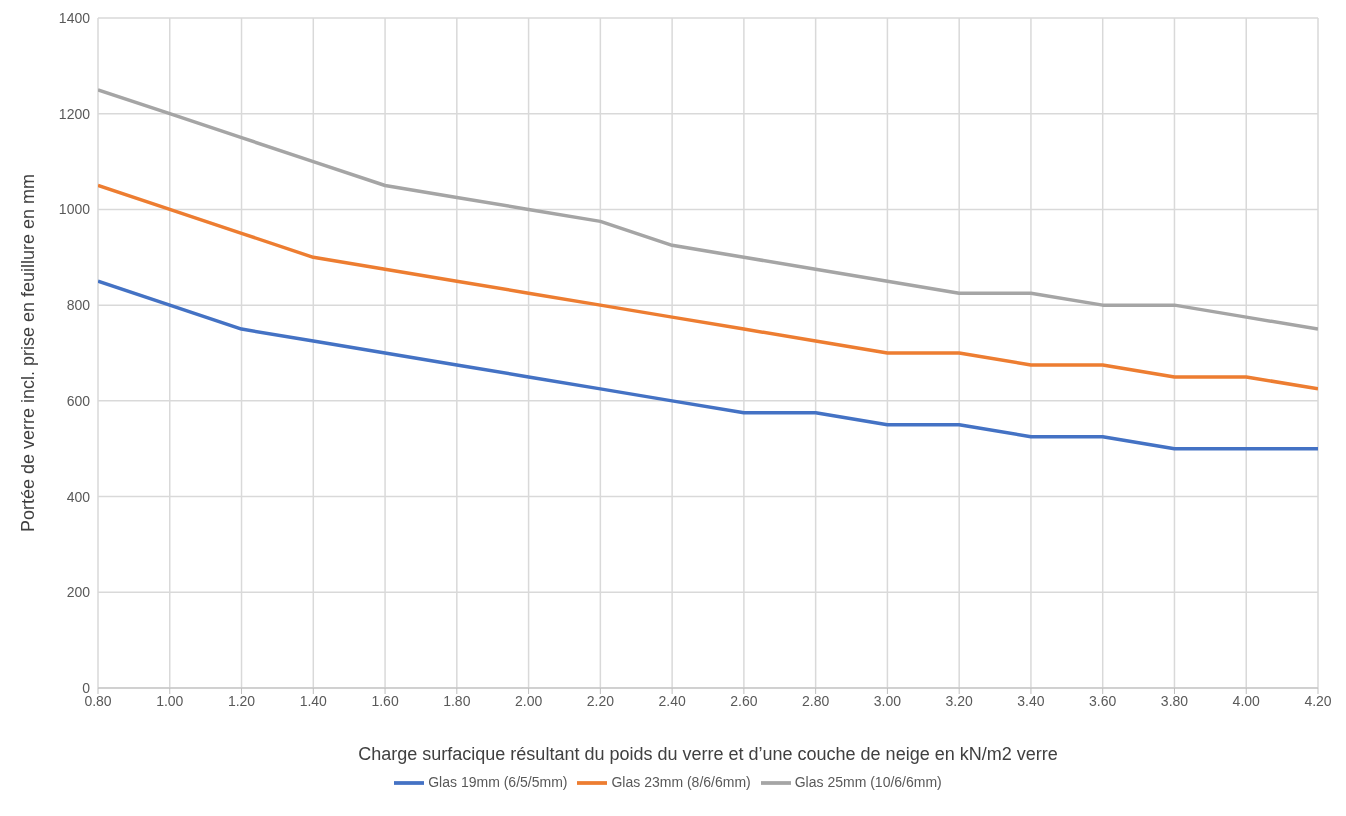 The width and height of the screenshot is (1346, 816). I want to click on x-tick-label: 1.20, so click(241, 700).